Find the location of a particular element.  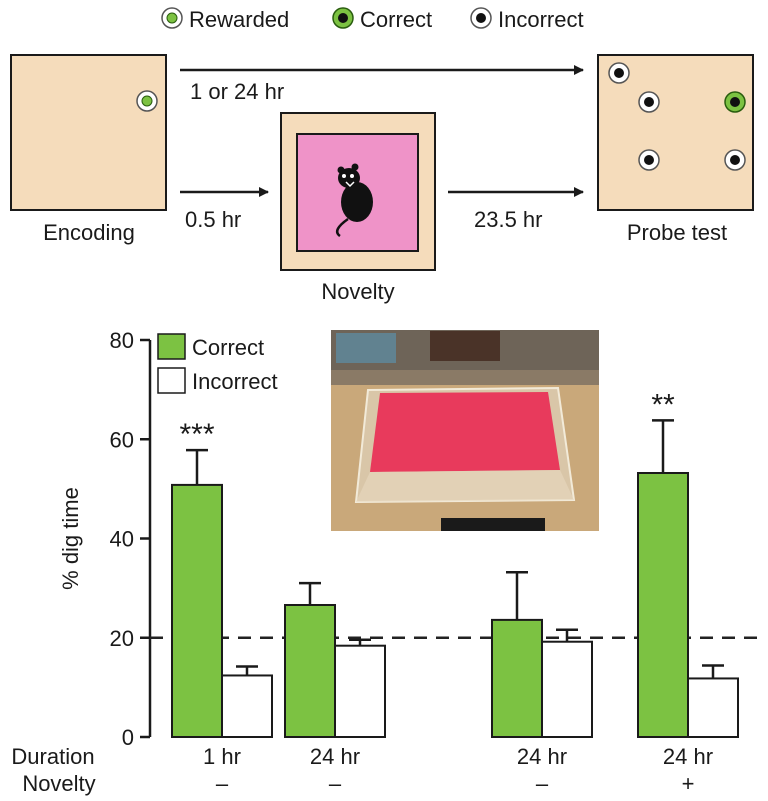

y-tick-label: 60 is located at coordinates (122, 439).